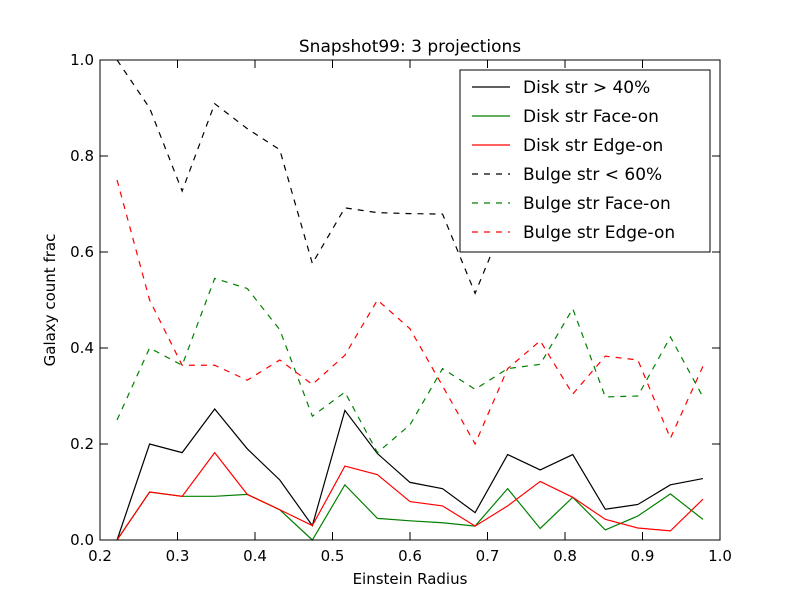  Describe the element at coordinates (82, 156) in the screenshot. I see `y-tick-label: 0.8` at that location.